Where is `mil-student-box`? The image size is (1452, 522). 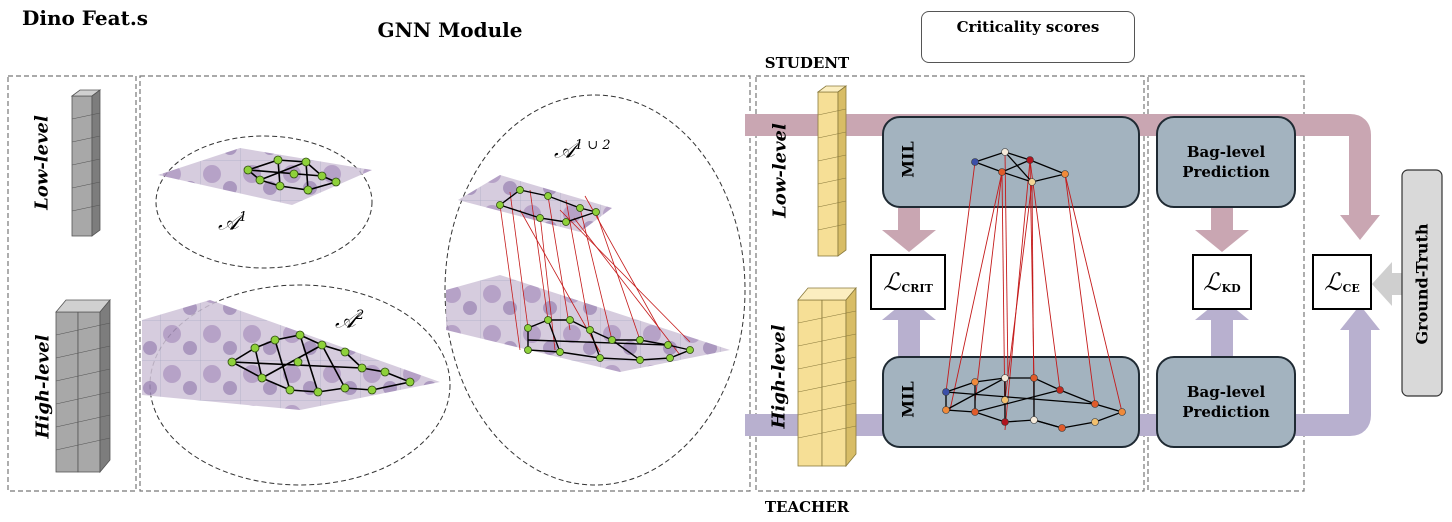 mil-student-box is located at coordinates (1011, 162).